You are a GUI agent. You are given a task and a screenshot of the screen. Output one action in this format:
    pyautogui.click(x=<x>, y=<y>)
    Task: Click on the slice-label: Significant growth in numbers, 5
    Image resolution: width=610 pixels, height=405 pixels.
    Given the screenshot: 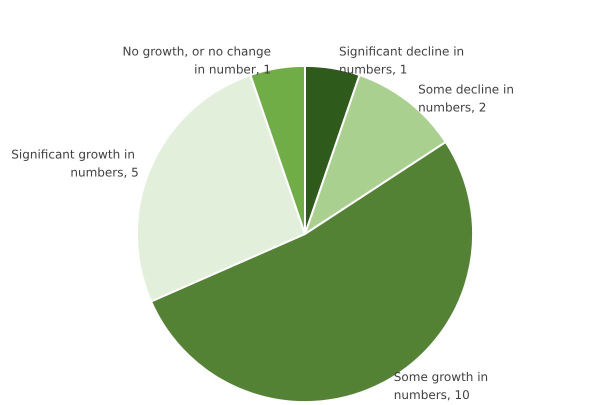 What is the action you would take?
    pyautogui.click(x=75, y=163)
    